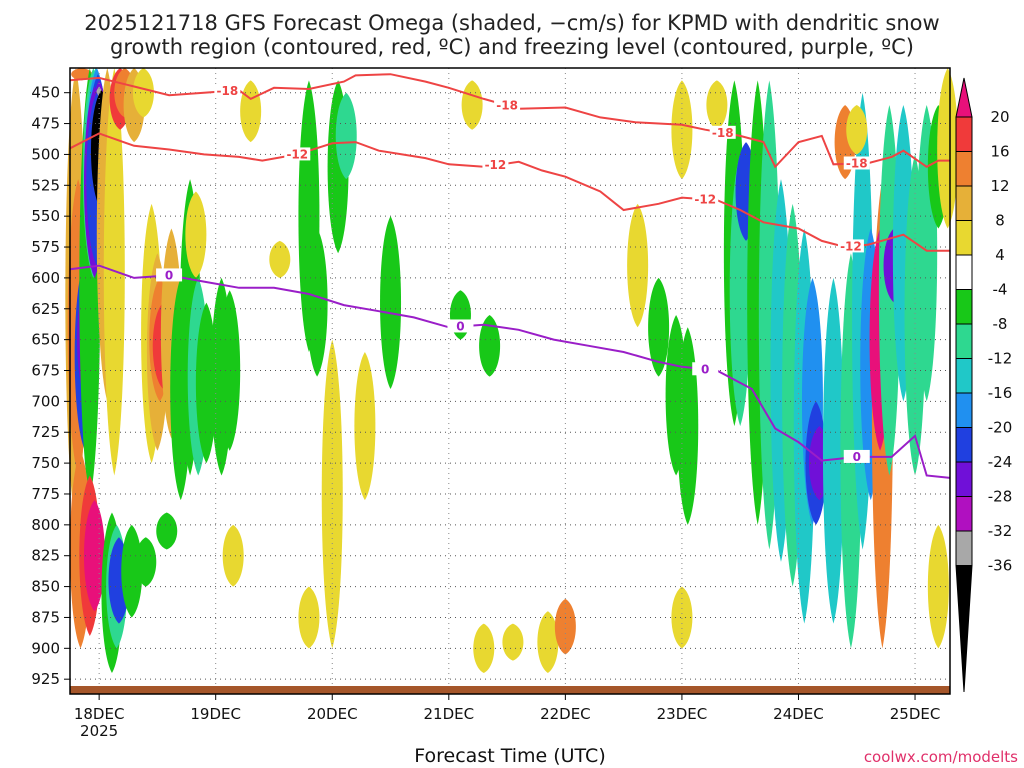  I want to click on x-tick-label: 22DEC, so click(565, 714).